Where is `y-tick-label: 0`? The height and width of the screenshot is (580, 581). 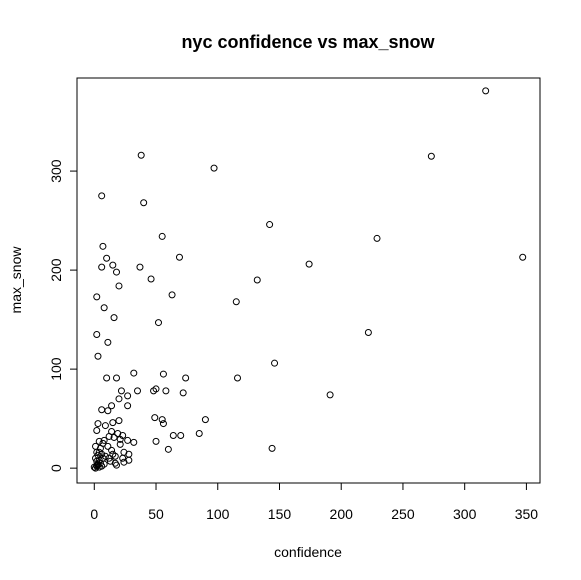 y-tick-label: 0 is located at coordinates (56, 468).